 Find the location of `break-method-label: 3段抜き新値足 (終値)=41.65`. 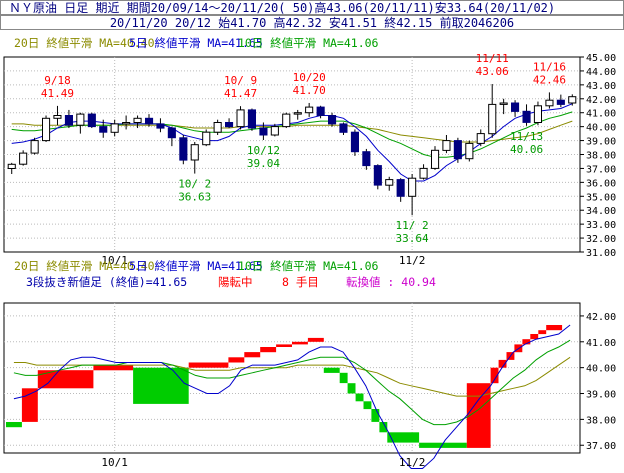

break-method-label: 3段抜き新値足 (終値)=41.65 is located at coordinates (106, 282).